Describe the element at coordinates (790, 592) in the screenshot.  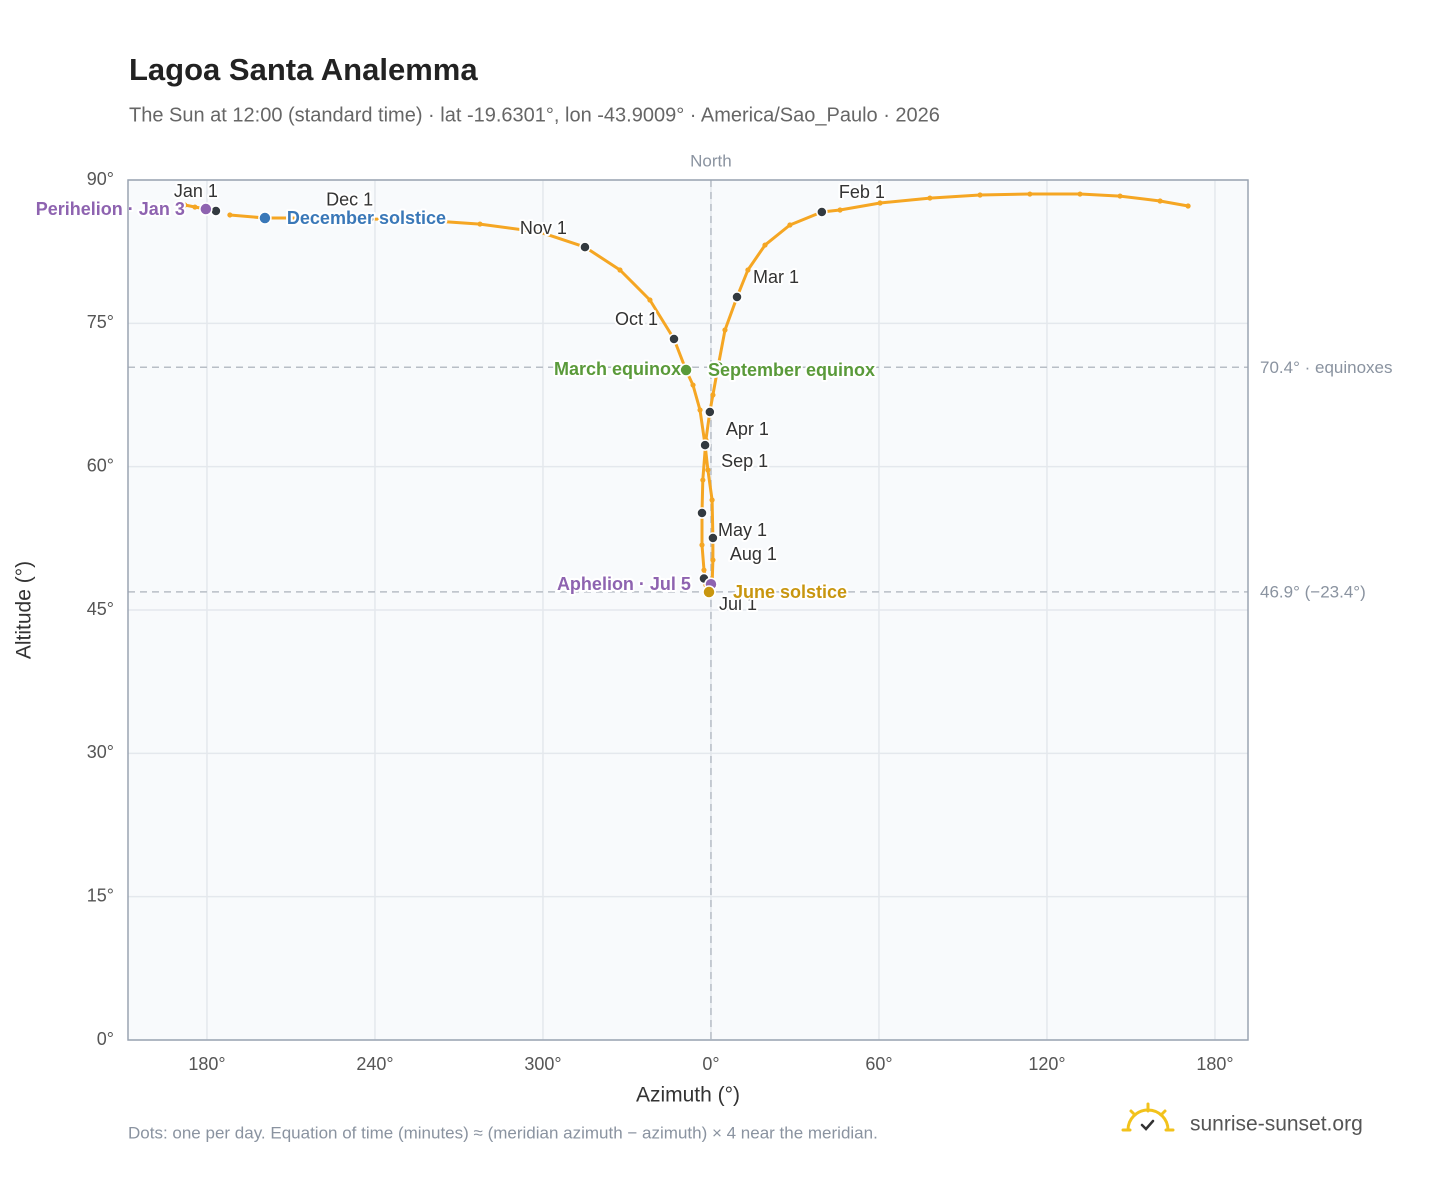
I see `event-label: June solstice` at that location.